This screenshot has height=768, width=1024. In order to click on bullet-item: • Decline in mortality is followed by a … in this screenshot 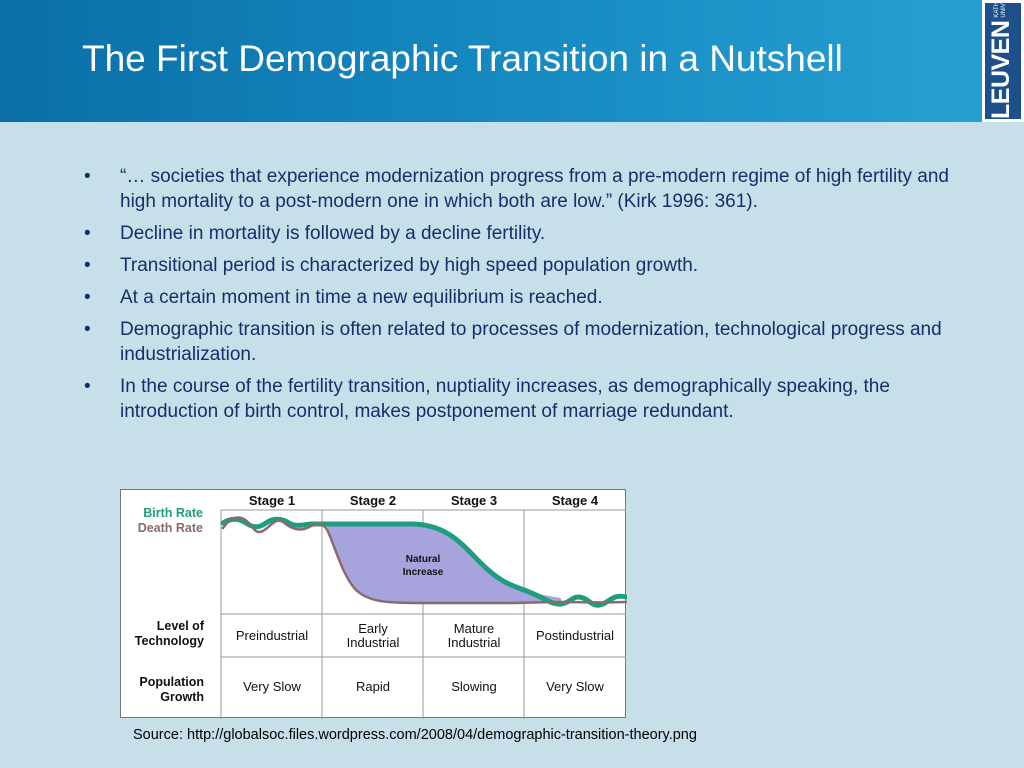, I will do `click(534, 233)`.